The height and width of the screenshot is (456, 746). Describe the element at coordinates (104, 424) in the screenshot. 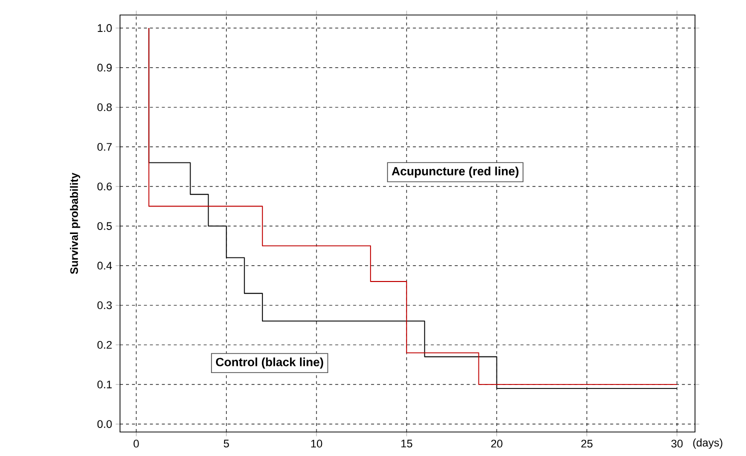

I see `y-tick-label: 0.0` at that location.